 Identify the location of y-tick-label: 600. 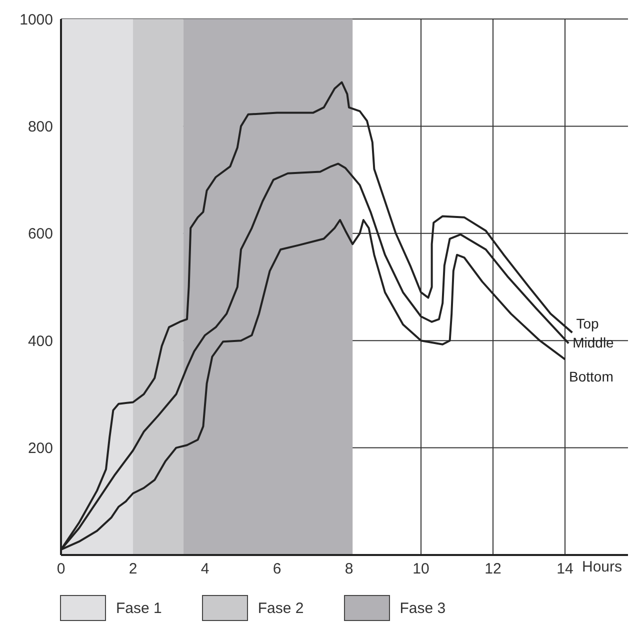
(40, 234).